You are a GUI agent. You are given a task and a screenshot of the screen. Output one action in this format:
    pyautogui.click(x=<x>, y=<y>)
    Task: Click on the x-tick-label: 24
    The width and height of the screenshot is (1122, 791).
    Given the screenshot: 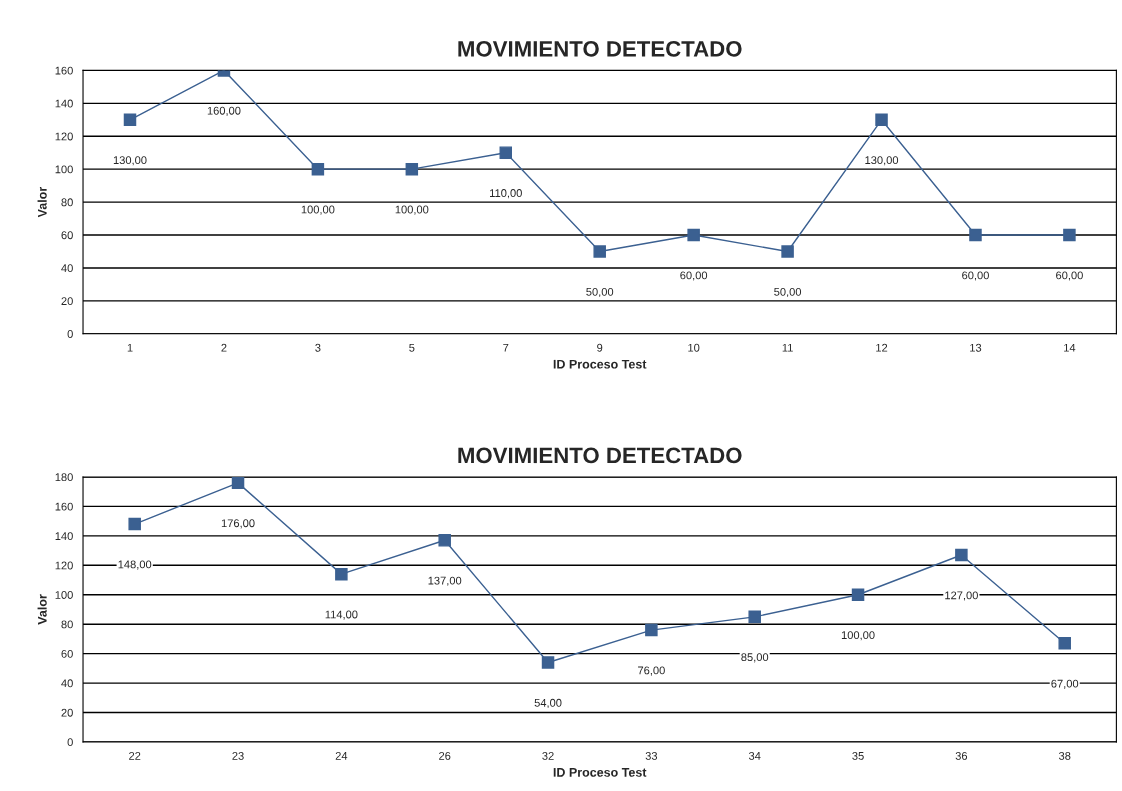 What is the action you would take?
    pyautogui.click(x=341, y=755)
    